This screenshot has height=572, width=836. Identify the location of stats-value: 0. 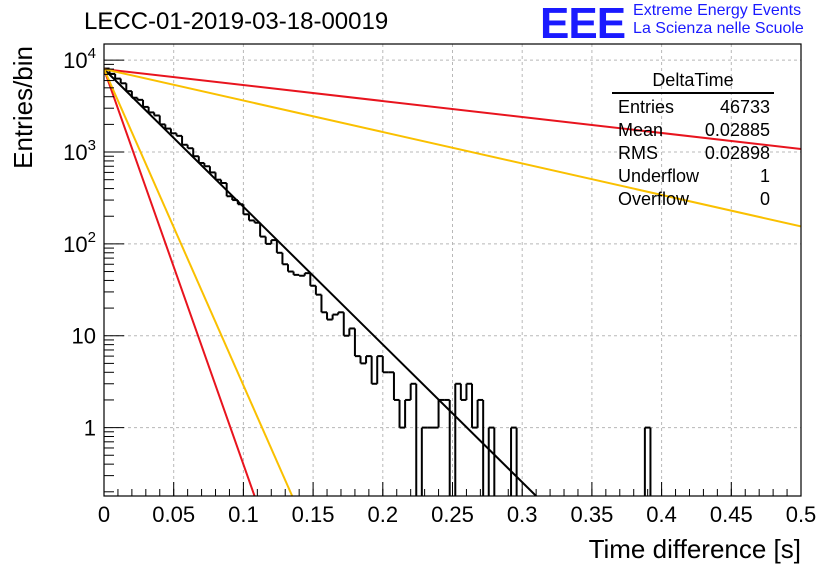
(764, 199).